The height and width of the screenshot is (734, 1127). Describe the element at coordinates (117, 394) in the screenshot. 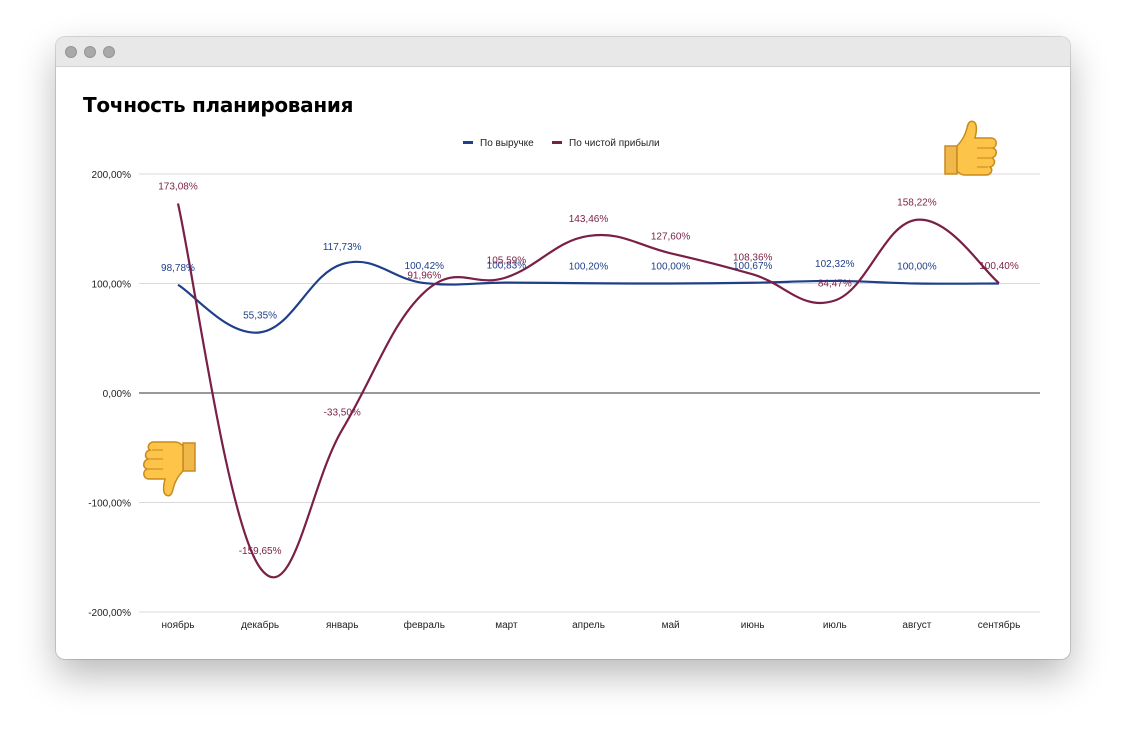

I see `y-tick-label: 0,00%` at that location.